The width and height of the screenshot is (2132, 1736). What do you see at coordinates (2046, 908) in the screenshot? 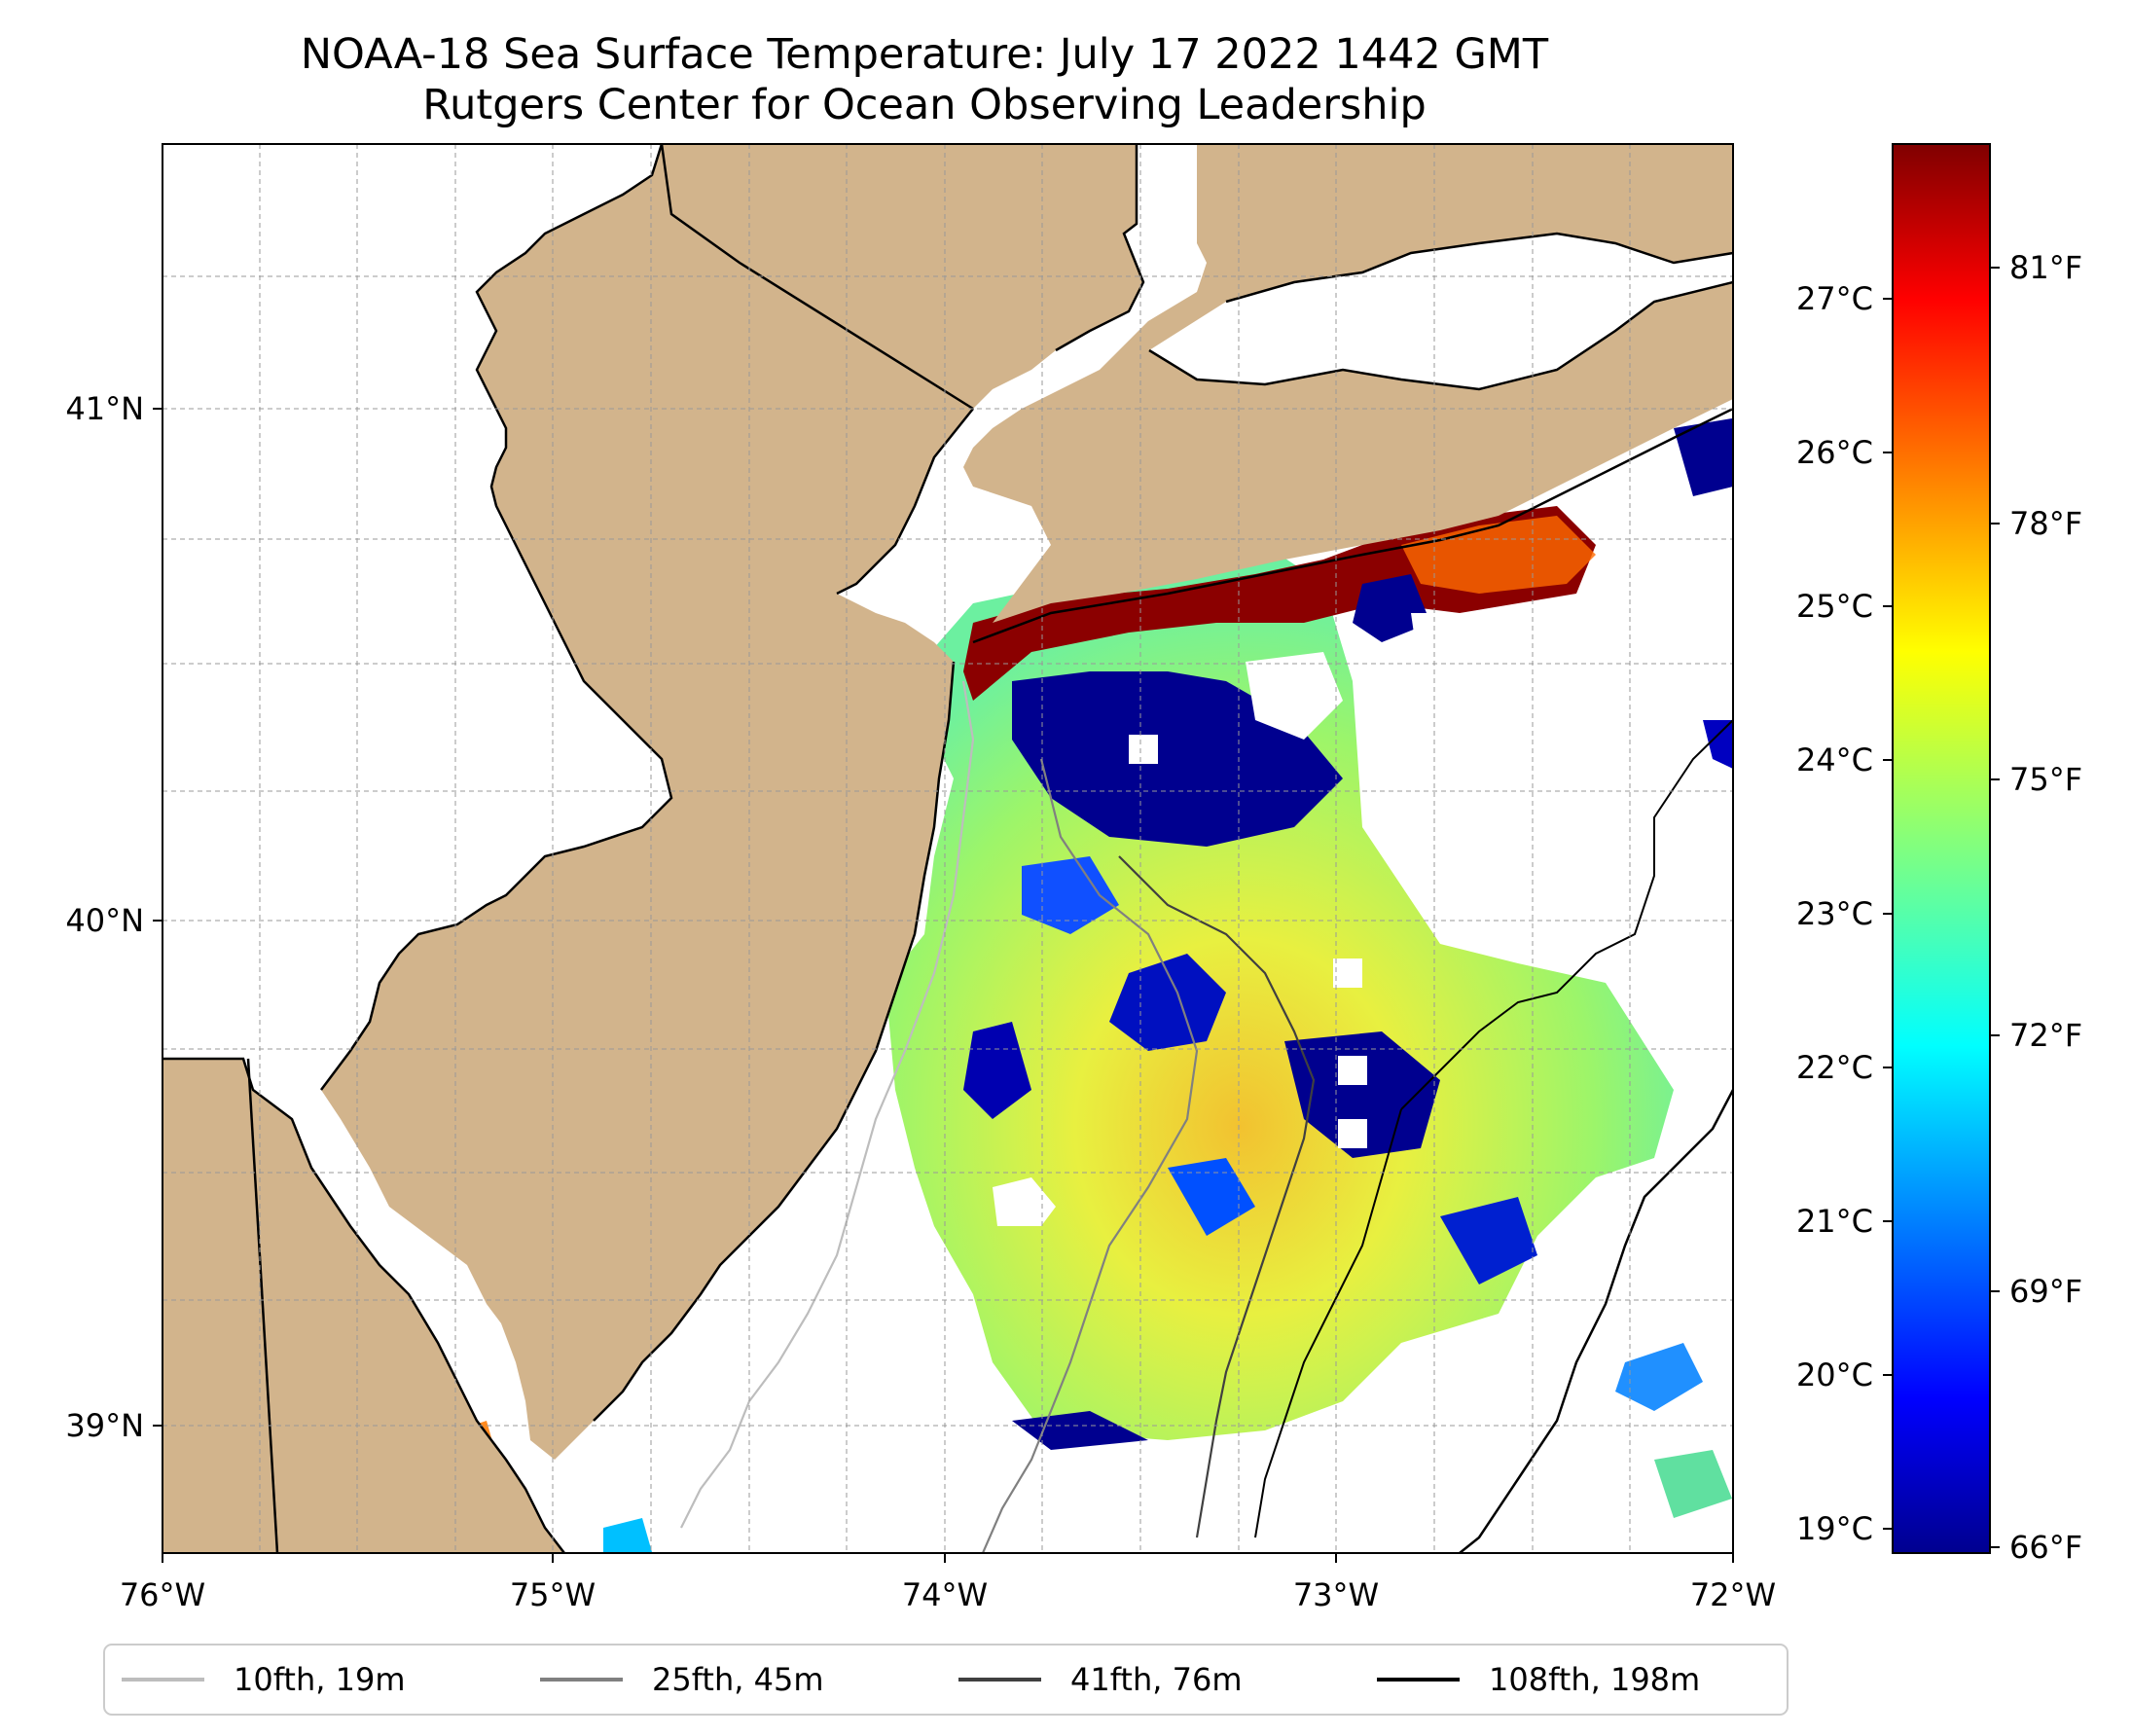
I see `colorbar-fahrenheit-labels: 81°F 78°F 75°F 72°F 69°F 66°F` at bounding box center [2046, 908].